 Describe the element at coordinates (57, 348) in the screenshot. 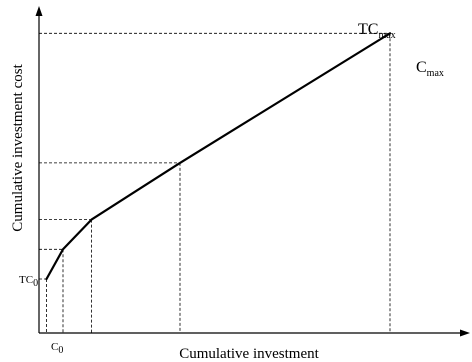

I see `c0-label: C0` at that location.